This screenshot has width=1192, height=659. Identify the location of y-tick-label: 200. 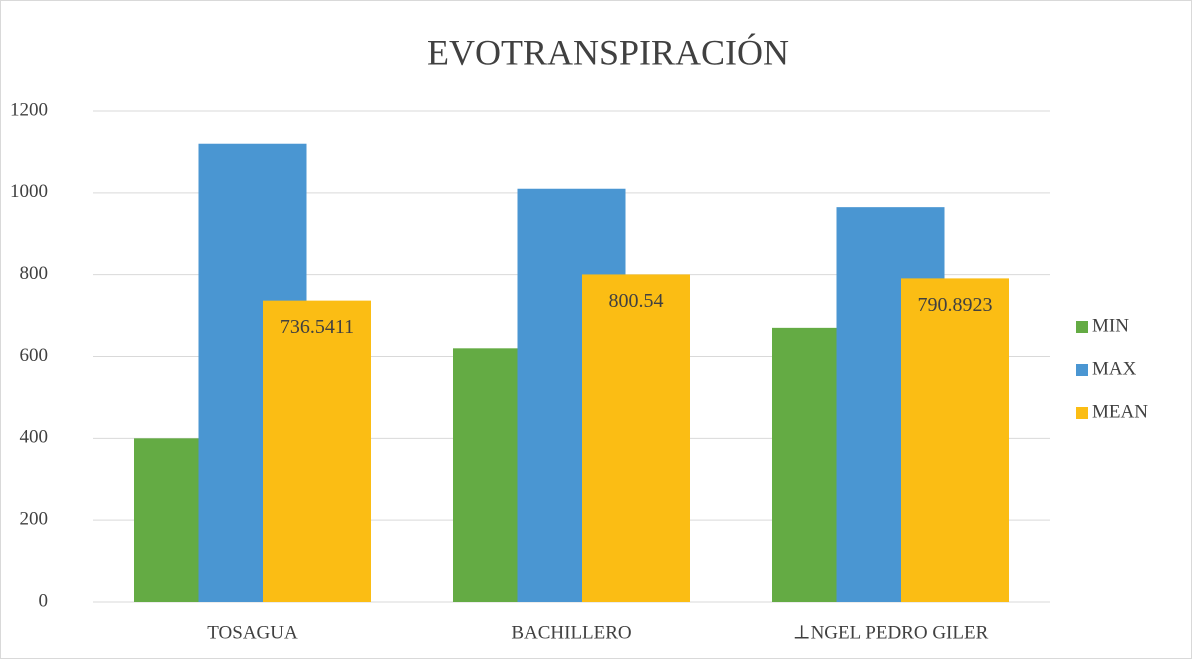
(34, 519).